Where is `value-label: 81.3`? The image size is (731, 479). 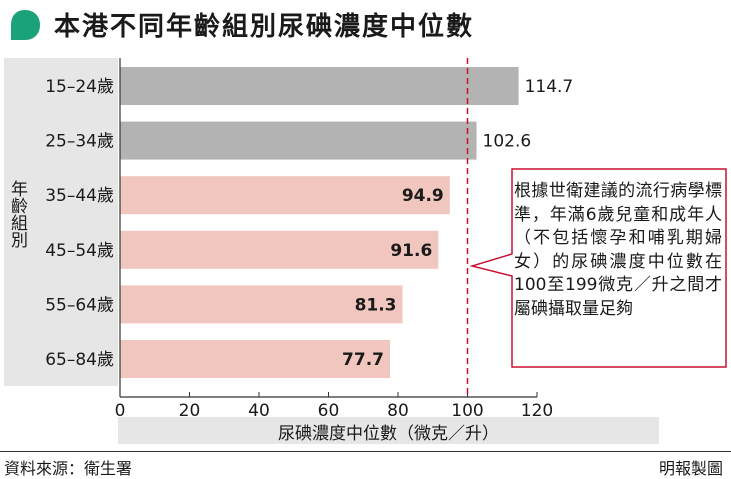 value-label: 81.3 is located at coordinates (376, 305).